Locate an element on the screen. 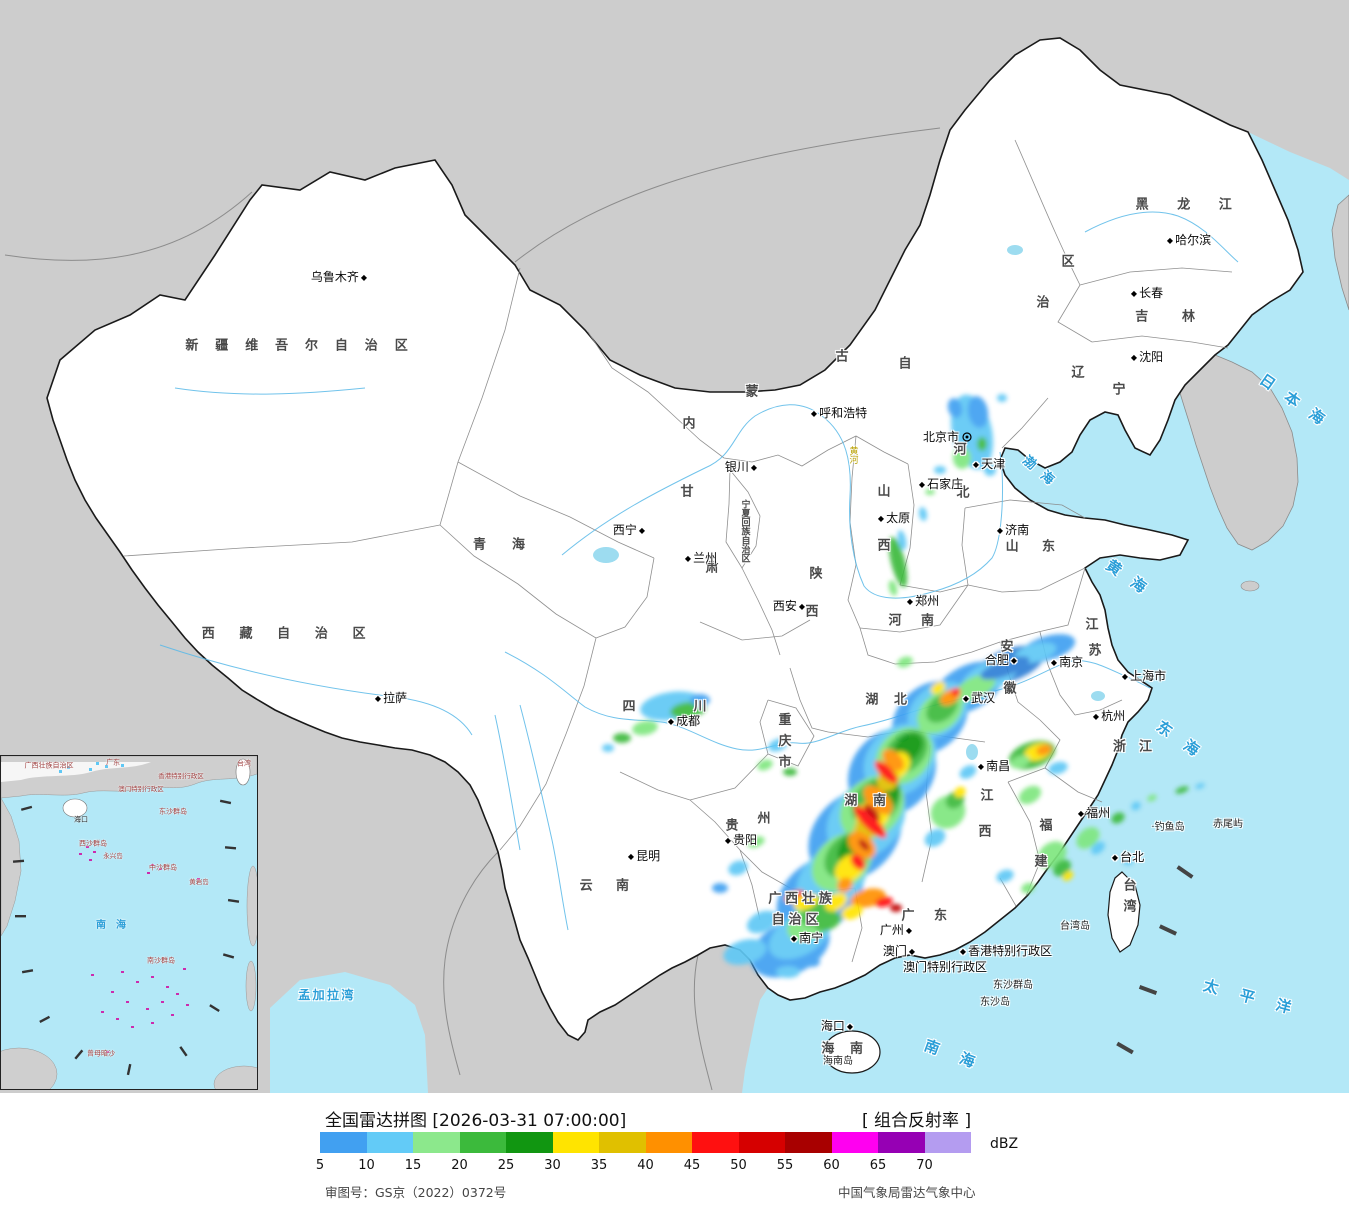 The height and width of the screenshot is (1208, 1349). inset-philippines-south is located at coordinates (251, 986).